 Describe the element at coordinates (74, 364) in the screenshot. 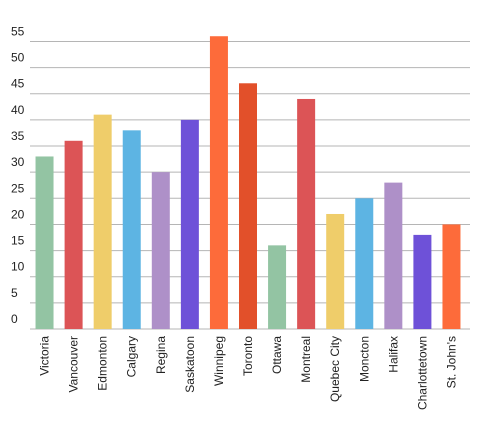

I see `x-tick-label: Vancouver` at that location.